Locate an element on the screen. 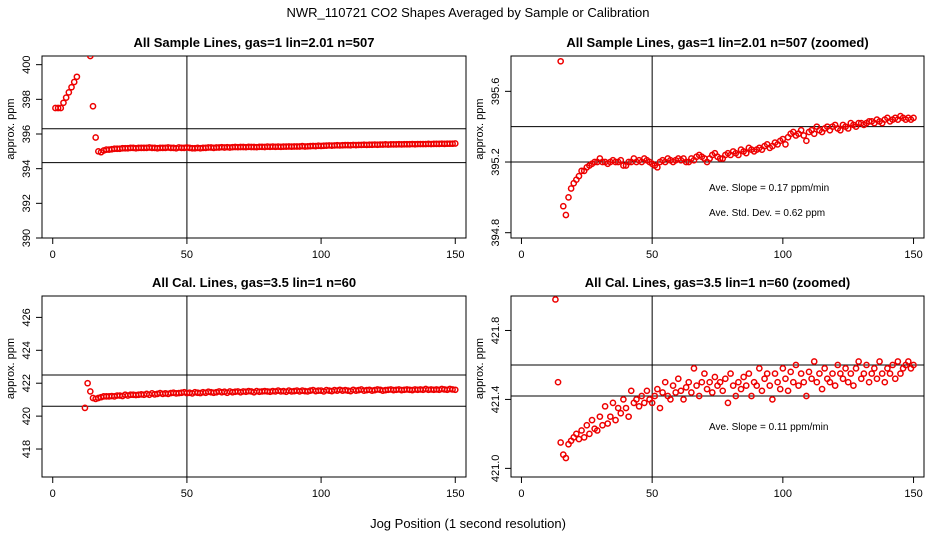 This screenshot has width=936, height=540. y-tick-label: 421.8 is located at coordinates (496, 331).